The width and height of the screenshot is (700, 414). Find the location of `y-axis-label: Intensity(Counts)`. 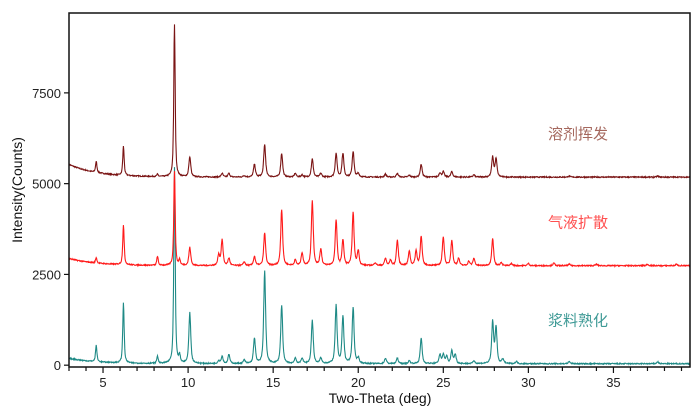

y-axis-label: Intensity(Counts) is located at coordinates (17, 190).